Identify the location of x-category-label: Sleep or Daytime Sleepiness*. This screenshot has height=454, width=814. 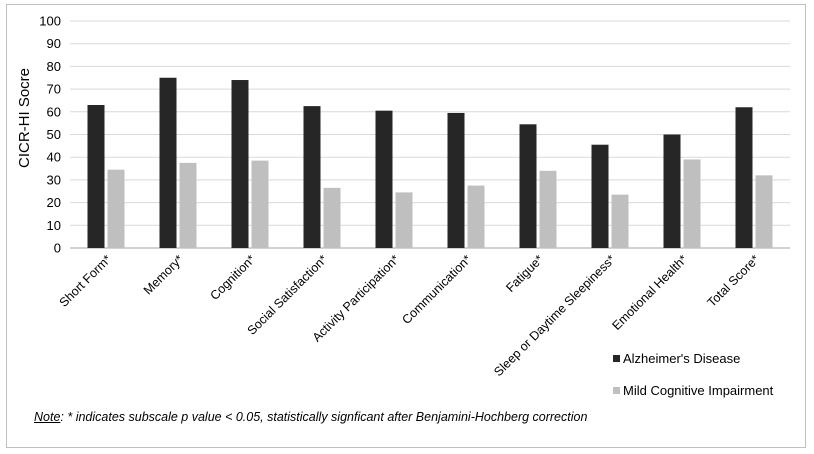
(554, 315).